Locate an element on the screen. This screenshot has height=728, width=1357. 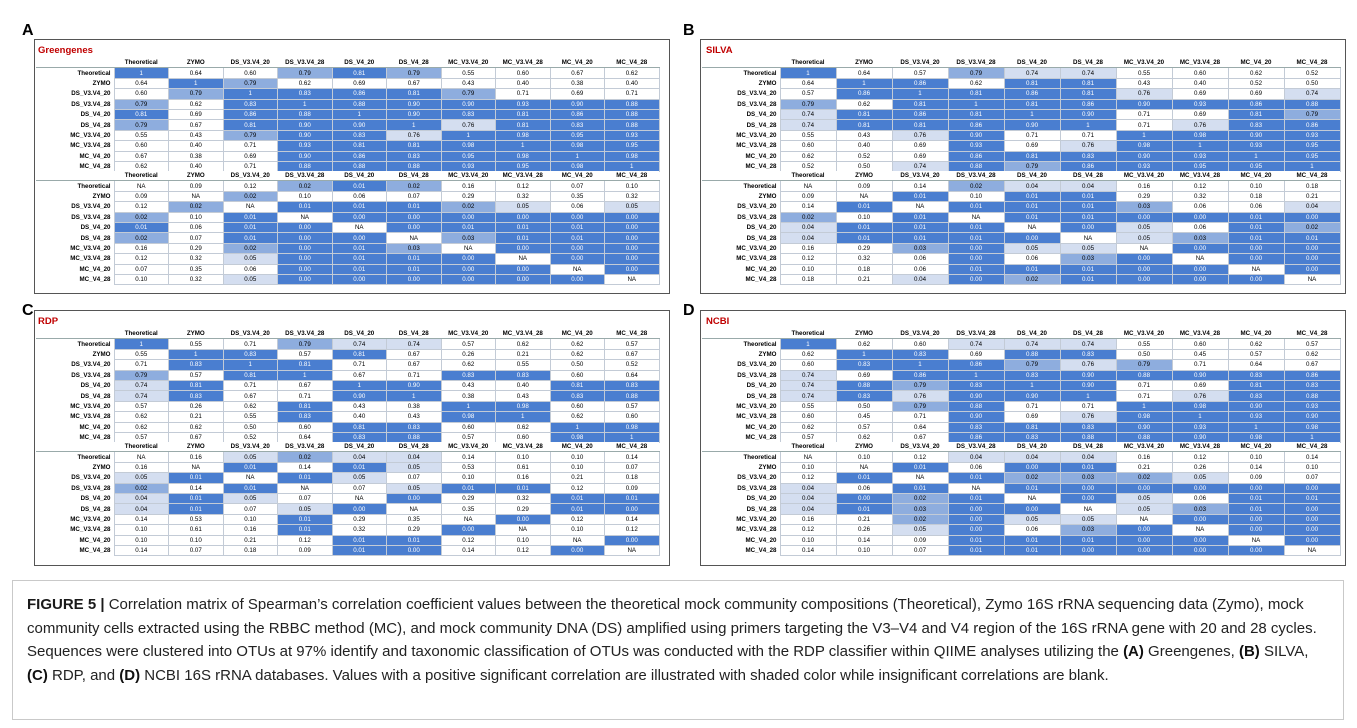
pvalue-cell: 0.07 is located at coordinates (250, 509).